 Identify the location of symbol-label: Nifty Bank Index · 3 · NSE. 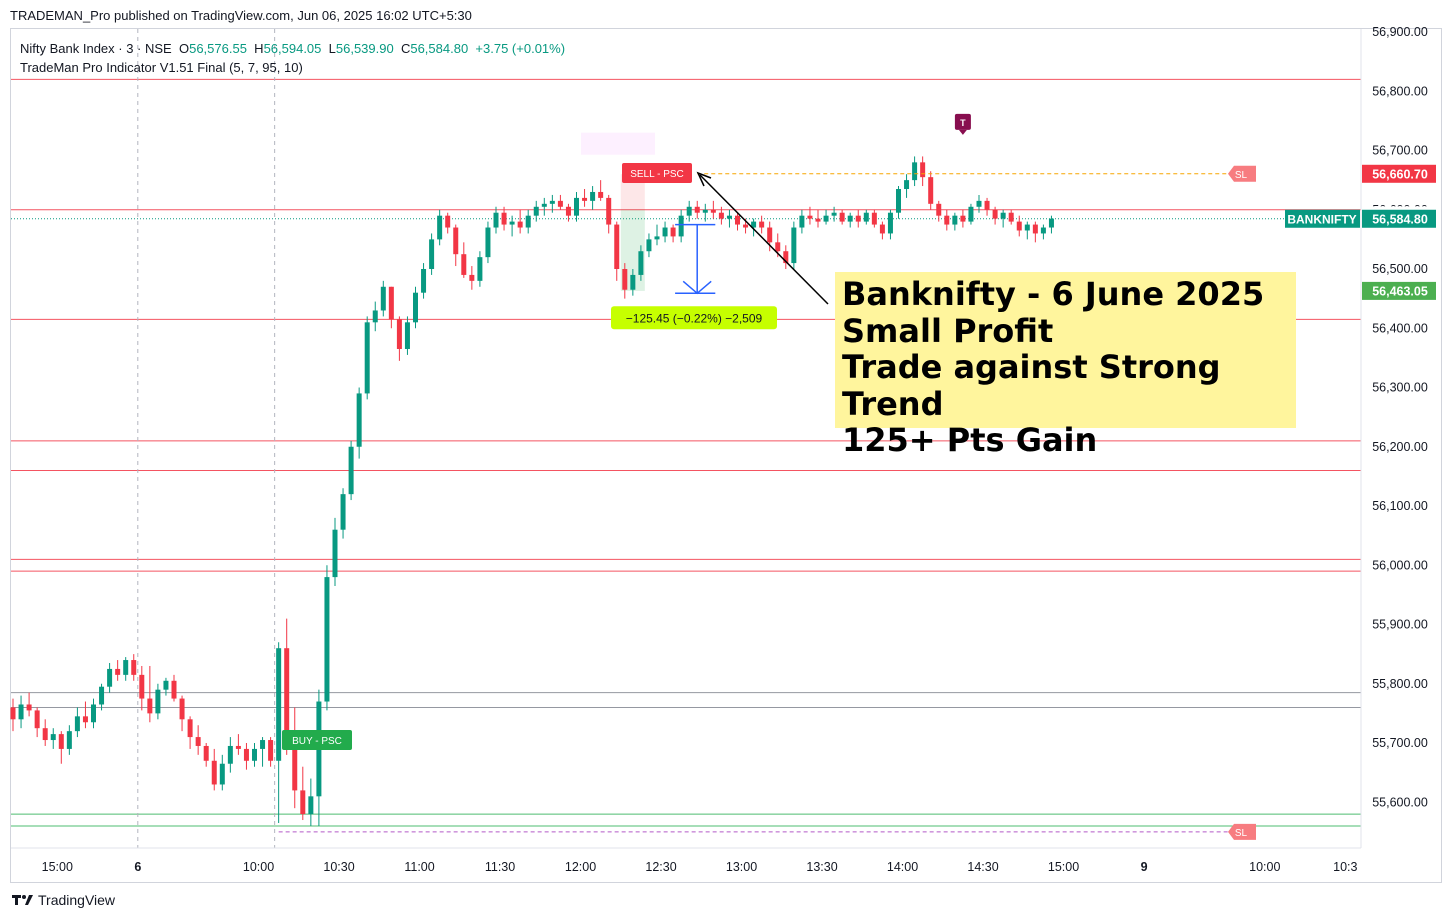
(96, 48).